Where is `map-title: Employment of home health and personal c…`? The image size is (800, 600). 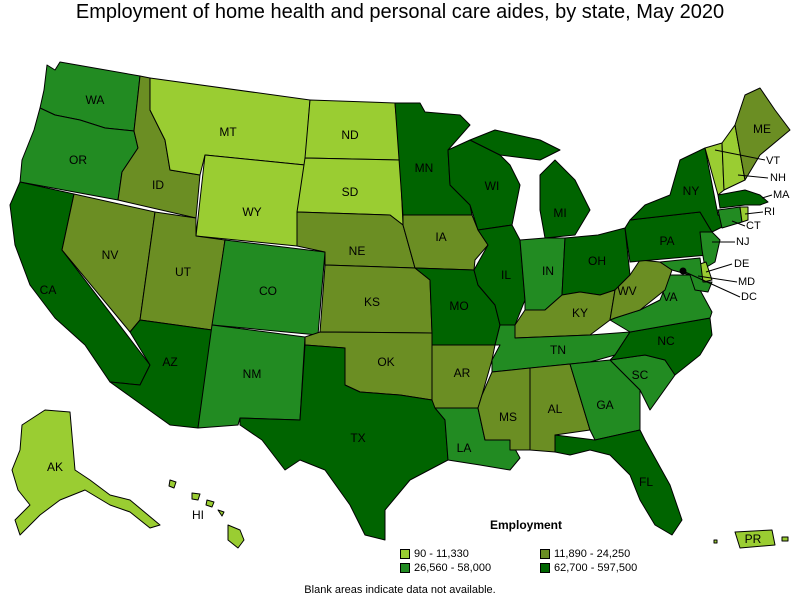
map-title: Employment of home health and personal c… is located at coordinates (400, 12).